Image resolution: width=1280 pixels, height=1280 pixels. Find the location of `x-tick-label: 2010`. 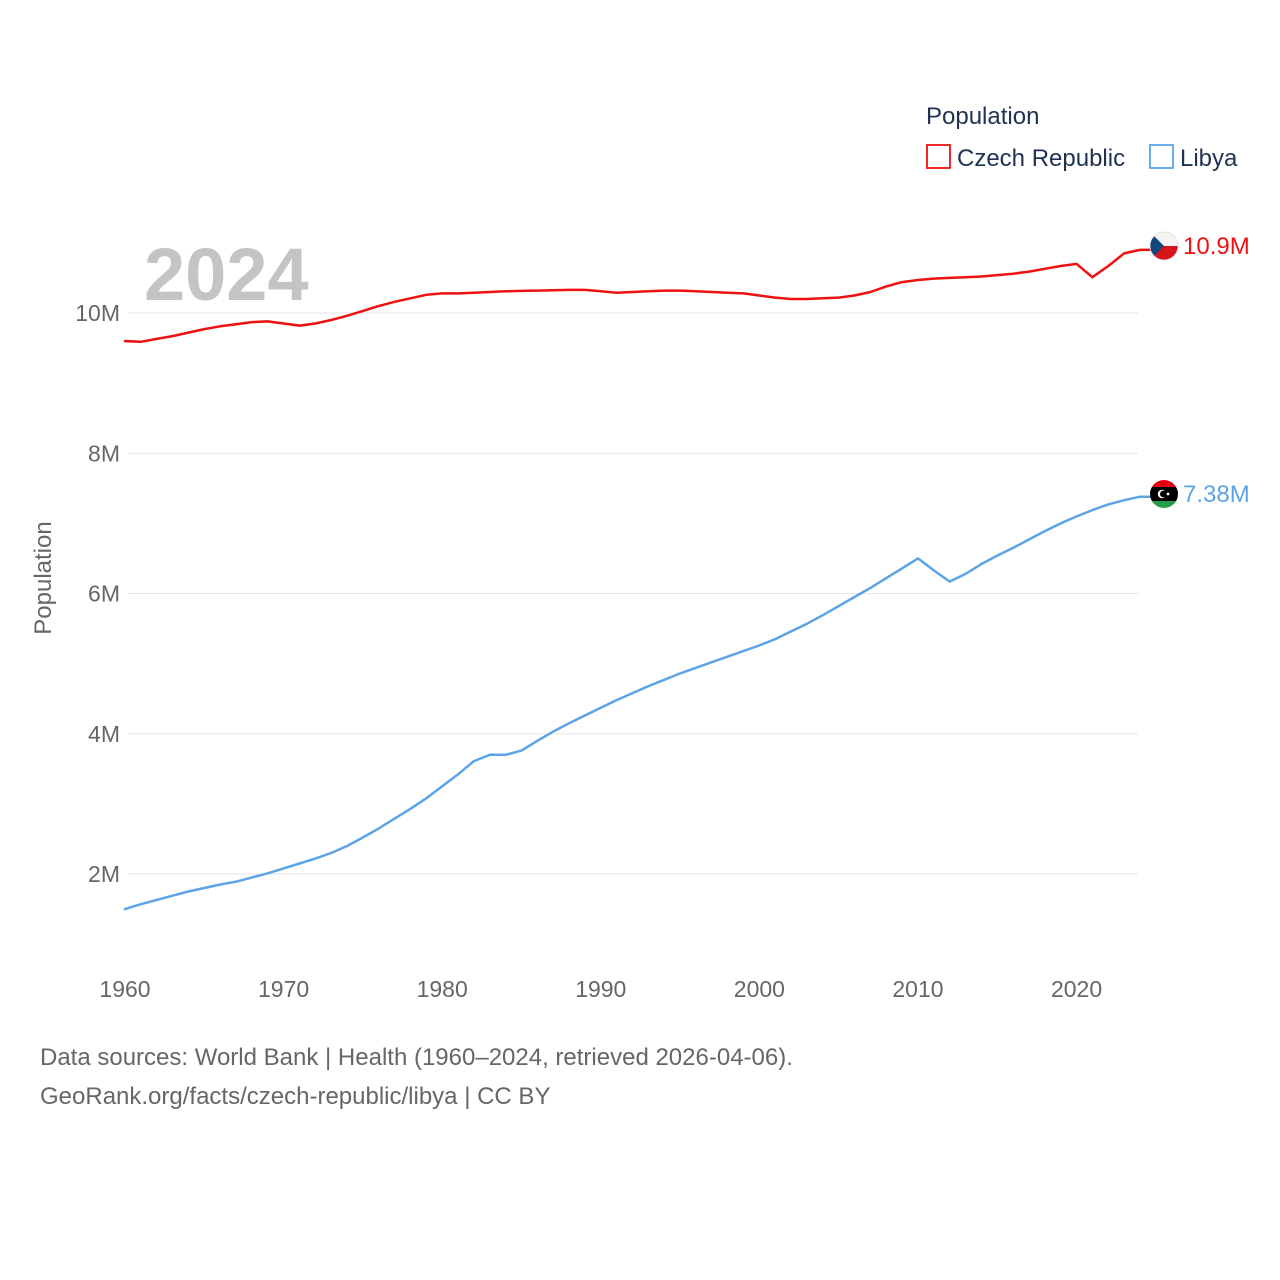

x-tick-label: 2010 is located at coordinates (917, 989).